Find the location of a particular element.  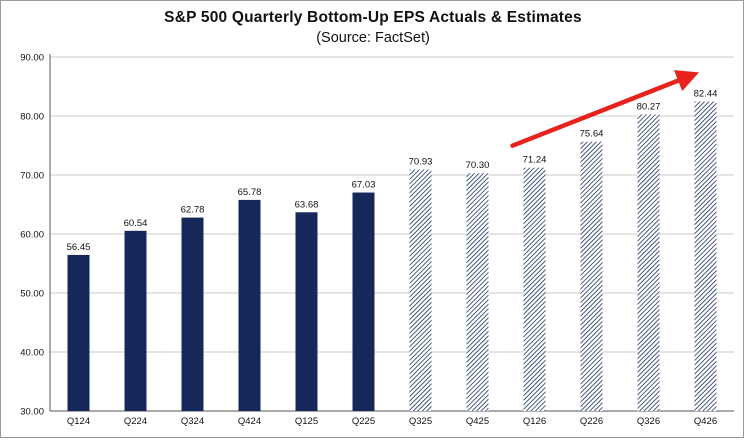

y-tick-label: 40.00 is located at coordinates (32, 353).